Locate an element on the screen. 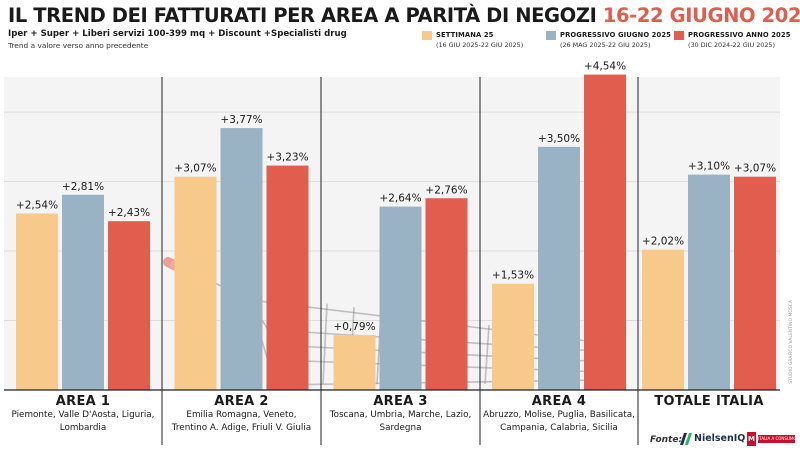 The height and width of the screenshot is (450, 800). area-regions-3-line-1: Toscana, Umbria, Marche, Lazio, is located at coordinates (400, 415).